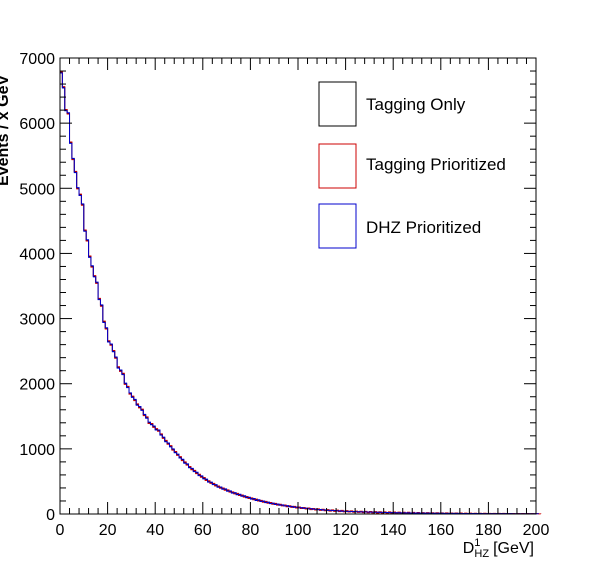  Describe the element at coordinates (37, 59) in the screenshot. I see `y-tick-label: 7000` at that location.